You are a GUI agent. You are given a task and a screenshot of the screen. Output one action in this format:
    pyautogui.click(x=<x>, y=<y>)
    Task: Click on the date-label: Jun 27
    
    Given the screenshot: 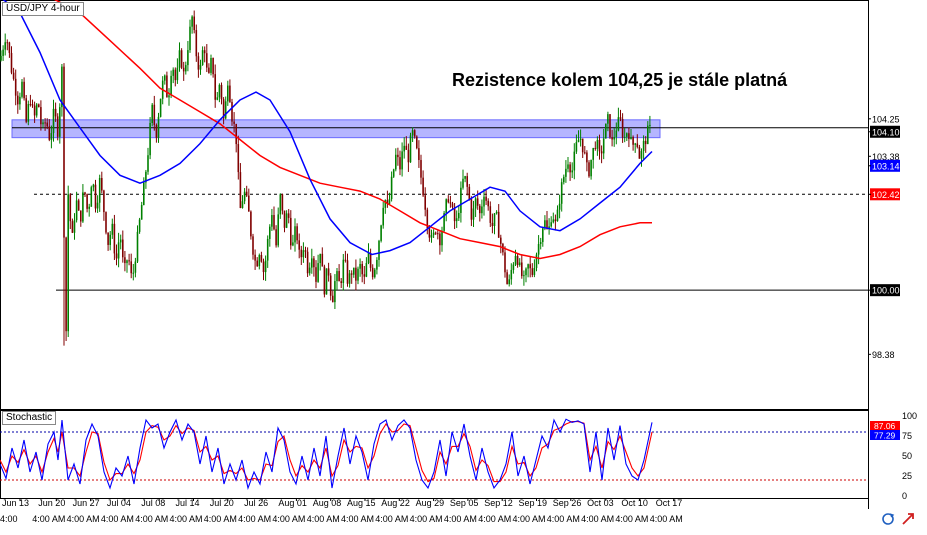 What is the action you would take?
    pyautogui.click(x=86, y=503)
    